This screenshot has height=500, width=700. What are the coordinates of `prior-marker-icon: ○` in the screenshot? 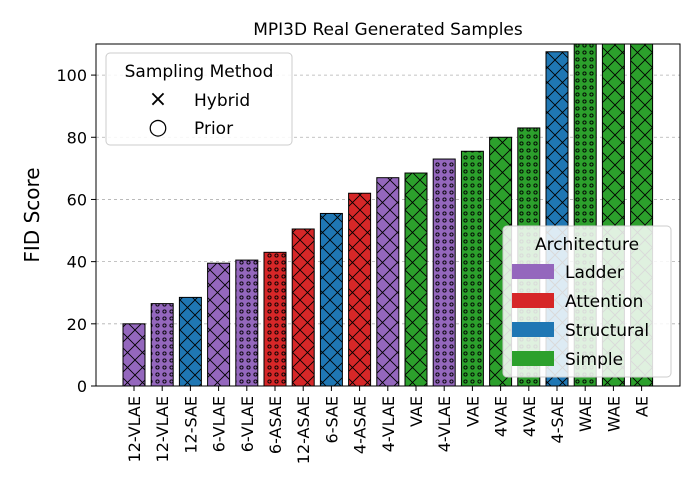 It's located at (157, 127).